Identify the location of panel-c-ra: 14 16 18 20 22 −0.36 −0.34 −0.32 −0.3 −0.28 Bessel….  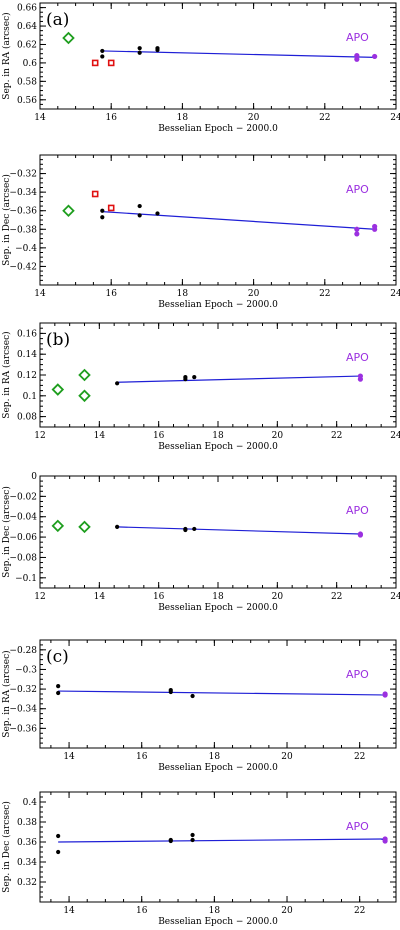
(199, 706).